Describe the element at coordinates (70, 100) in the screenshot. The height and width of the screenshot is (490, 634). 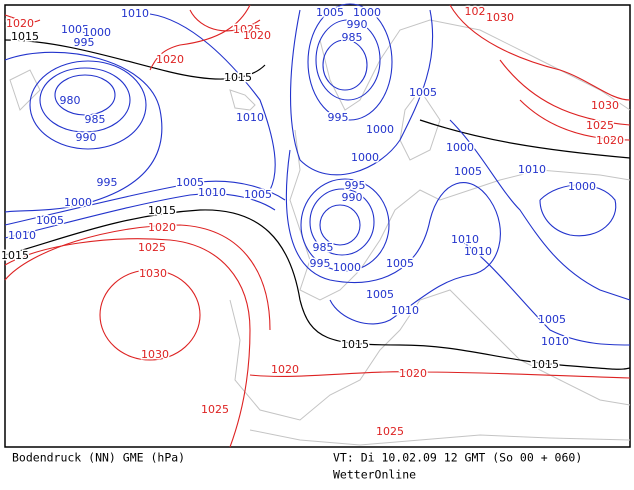
I see `isobar-label: 980` at that location.